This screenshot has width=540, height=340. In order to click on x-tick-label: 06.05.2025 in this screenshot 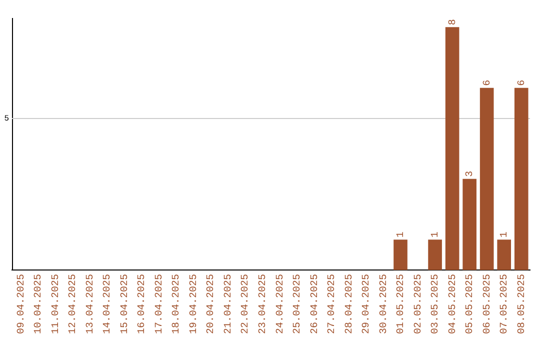, I will do `click(488, 304)`.